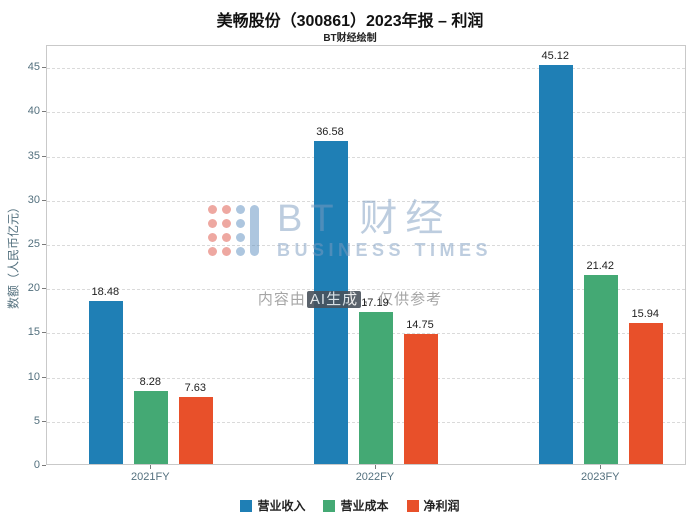  Describe the element at coordinates (36, 420) in the screenshot. I see `y-tick-label: 5` at that location.